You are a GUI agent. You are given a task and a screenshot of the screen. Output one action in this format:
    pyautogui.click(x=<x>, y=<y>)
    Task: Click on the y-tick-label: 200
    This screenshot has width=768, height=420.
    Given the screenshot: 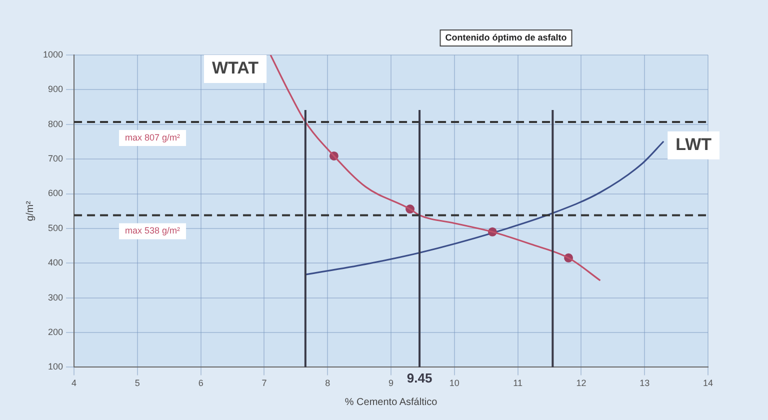 What is the action you would take?
    pyautogui.click(x=56, y=331)
    